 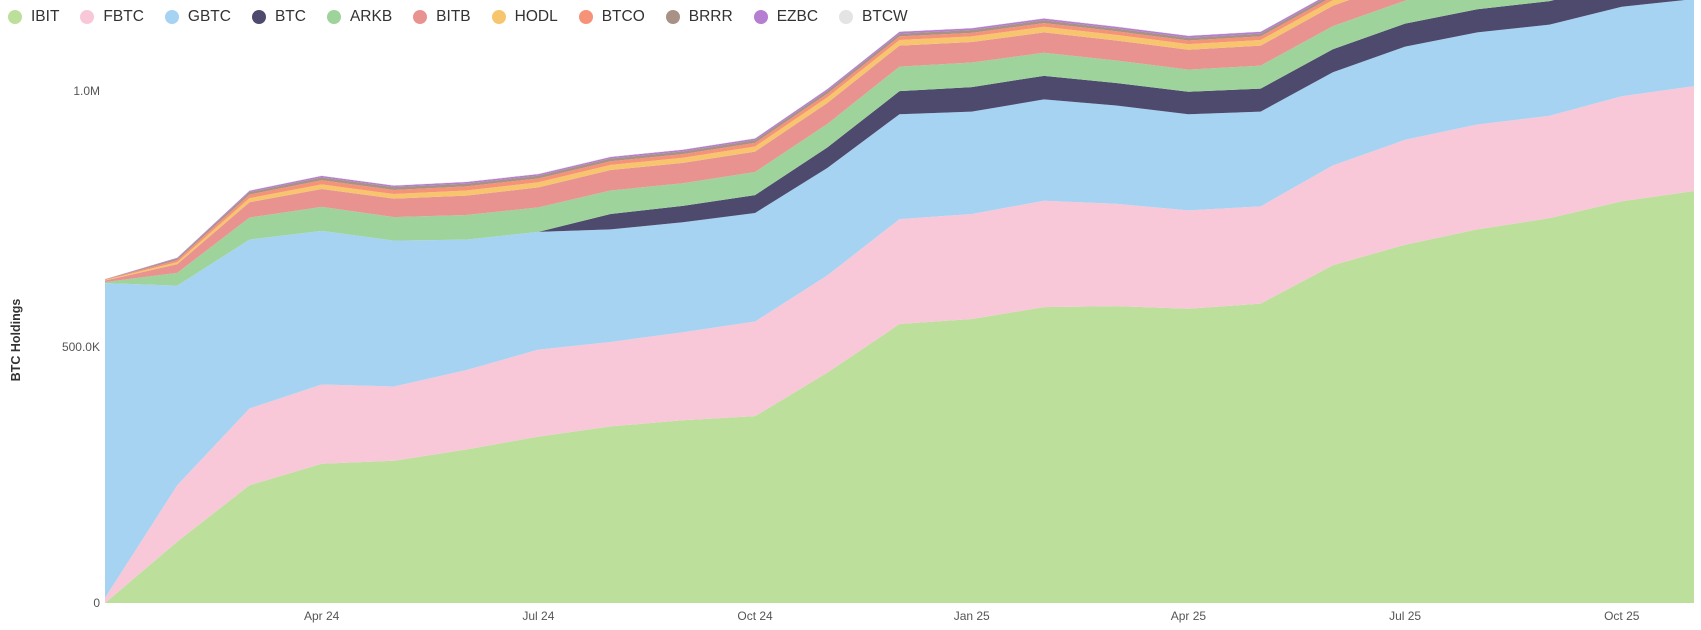 I want to click on legend-item-bitb: BITB, so click(x=442, y=17).